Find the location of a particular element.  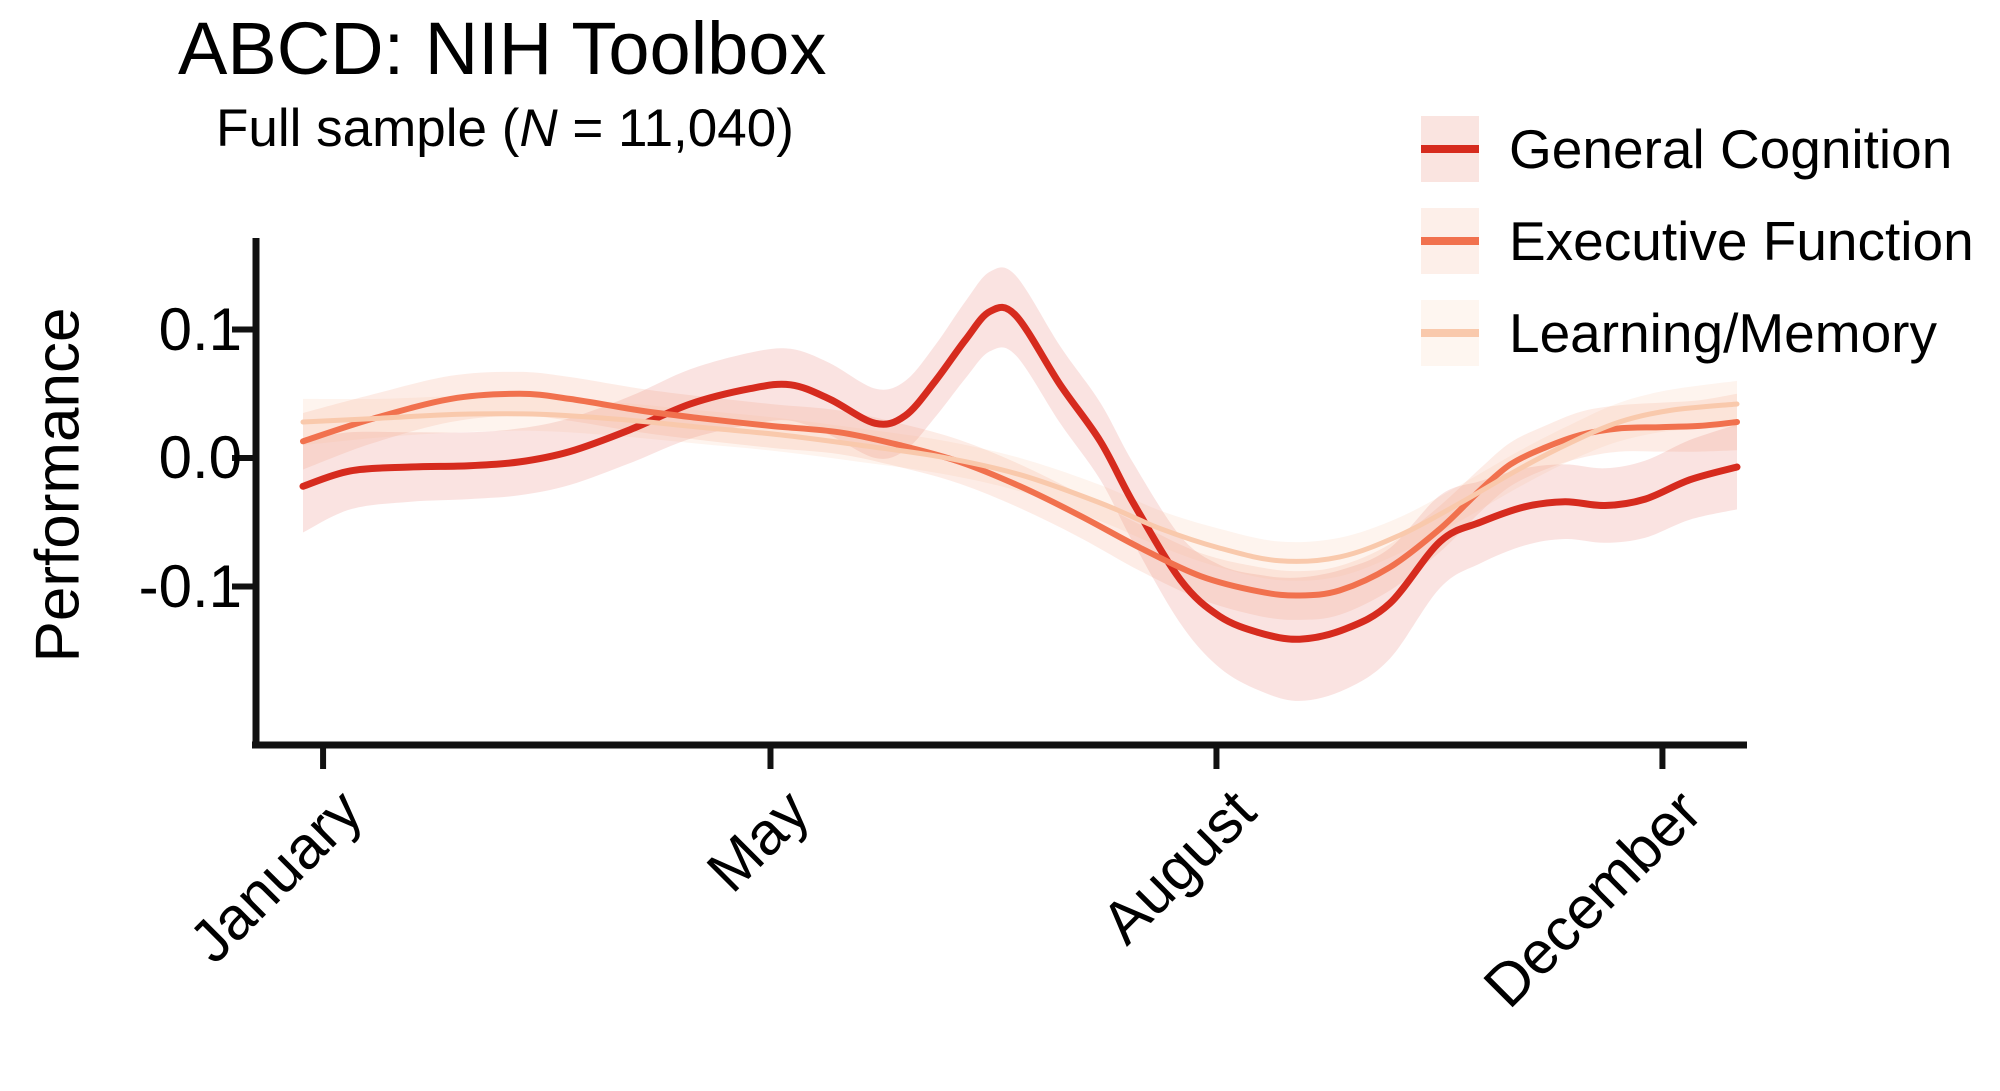

subtitle-suffix: = 11,040) is located at coordinates (675, 128).